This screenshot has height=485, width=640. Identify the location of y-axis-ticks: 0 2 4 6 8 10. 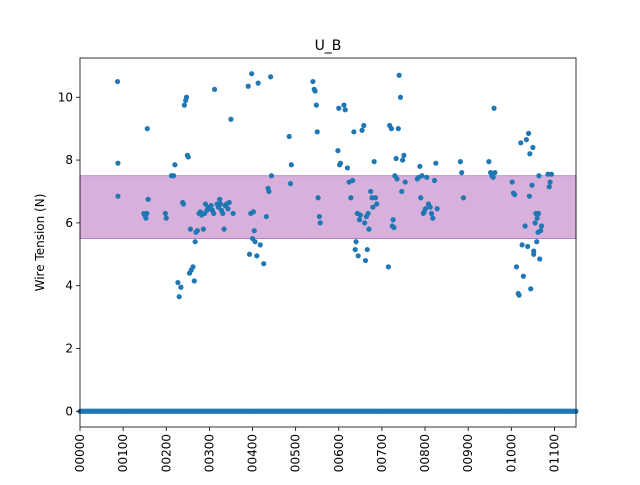
(69, 254).